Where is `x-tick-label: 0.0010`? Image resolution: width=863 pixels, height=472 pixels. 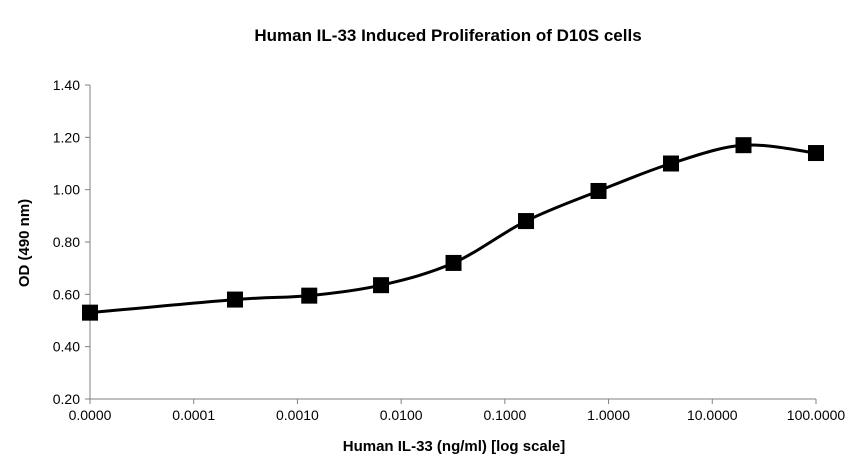 x-tick-label: 0.0010 is located at coordinates (297, 415).